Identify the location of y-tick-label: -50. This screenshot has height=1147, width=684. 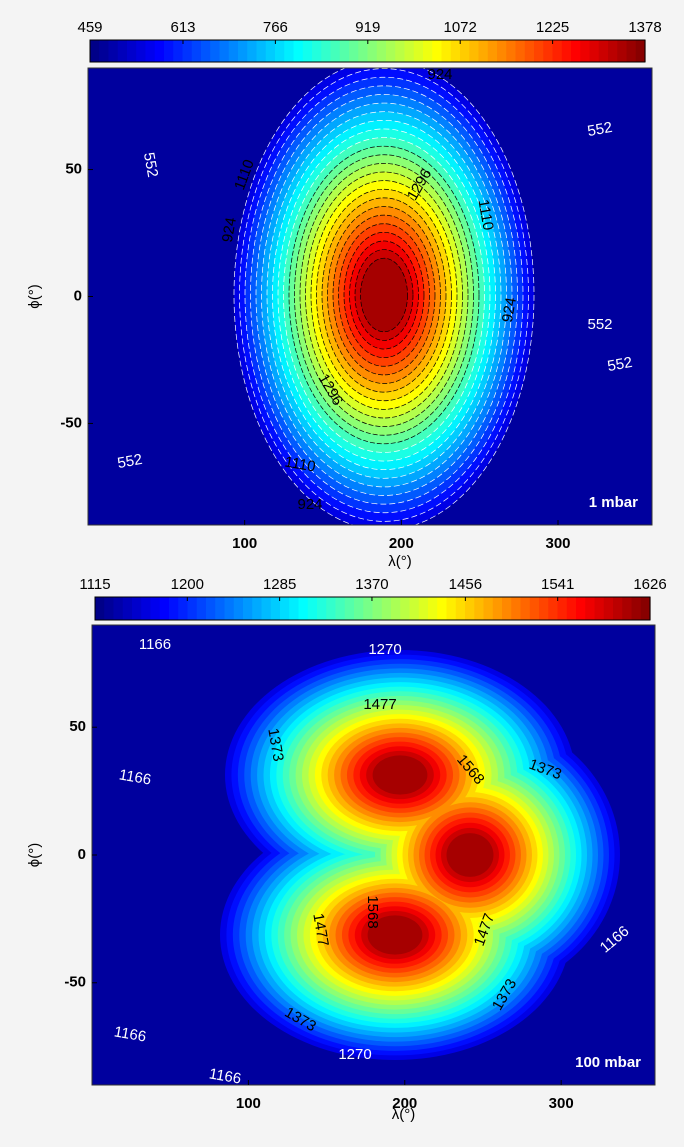
(75, 982).